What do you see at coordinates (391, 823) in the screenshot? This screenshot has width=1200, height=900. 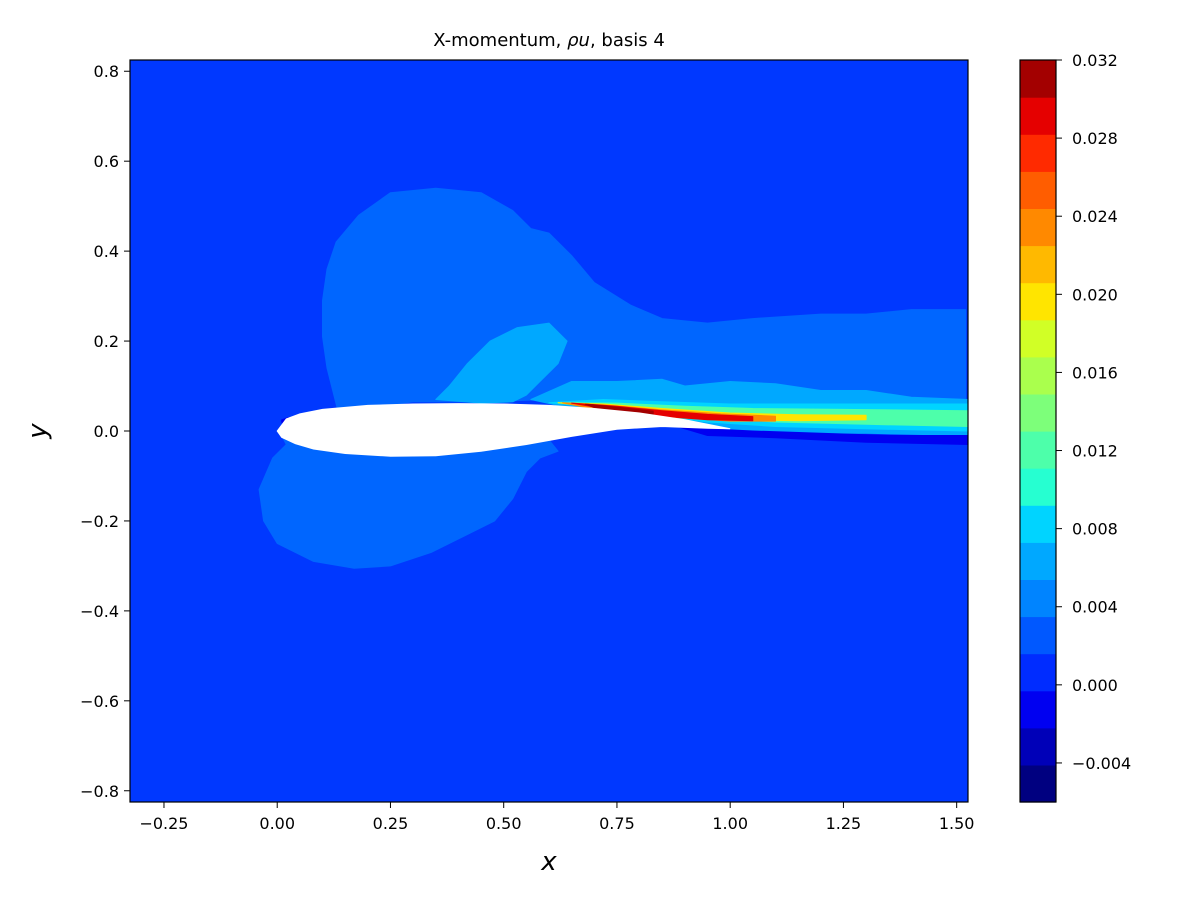 I see `x-tick-label: 0.25` at bounding box center [391, 823].